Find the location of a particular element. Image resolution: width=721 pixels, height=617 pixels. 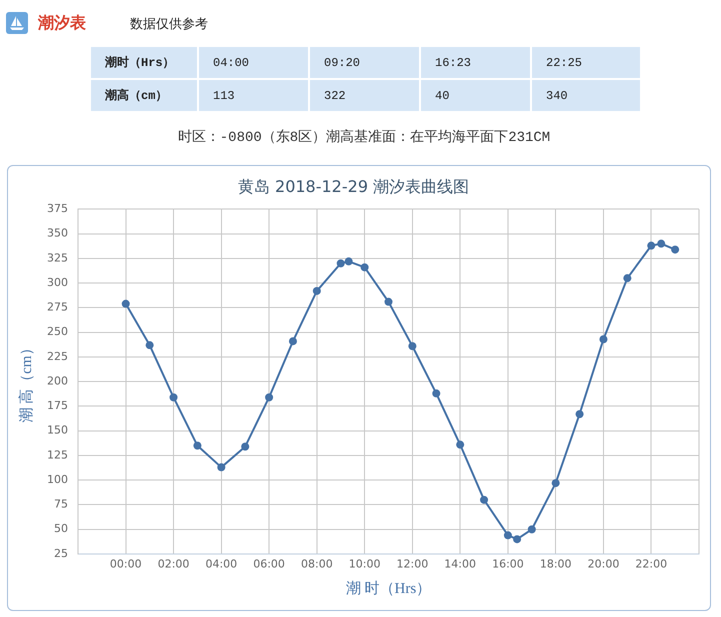

y-tick-label: 250 is located at coordinates (57, 331).